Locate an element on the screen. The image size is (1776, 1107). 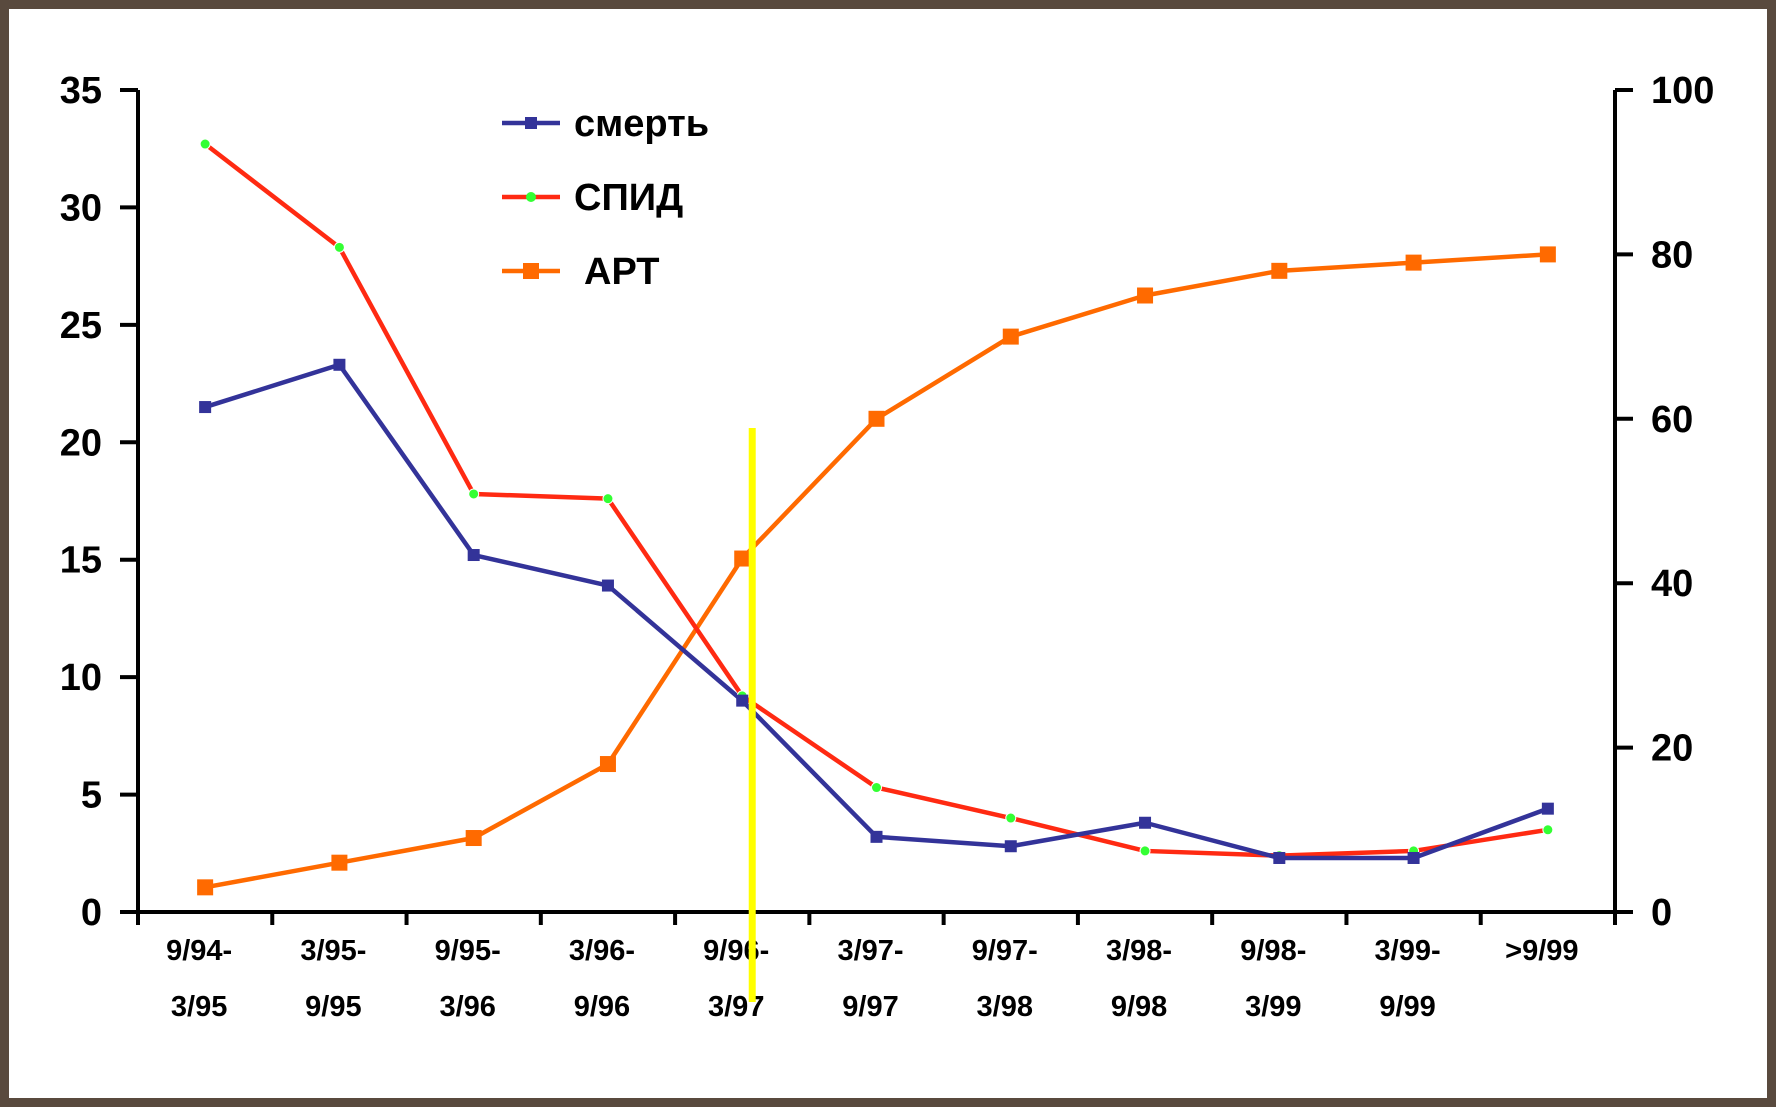
legend-marker-aids is located at coordinates (531, 197).